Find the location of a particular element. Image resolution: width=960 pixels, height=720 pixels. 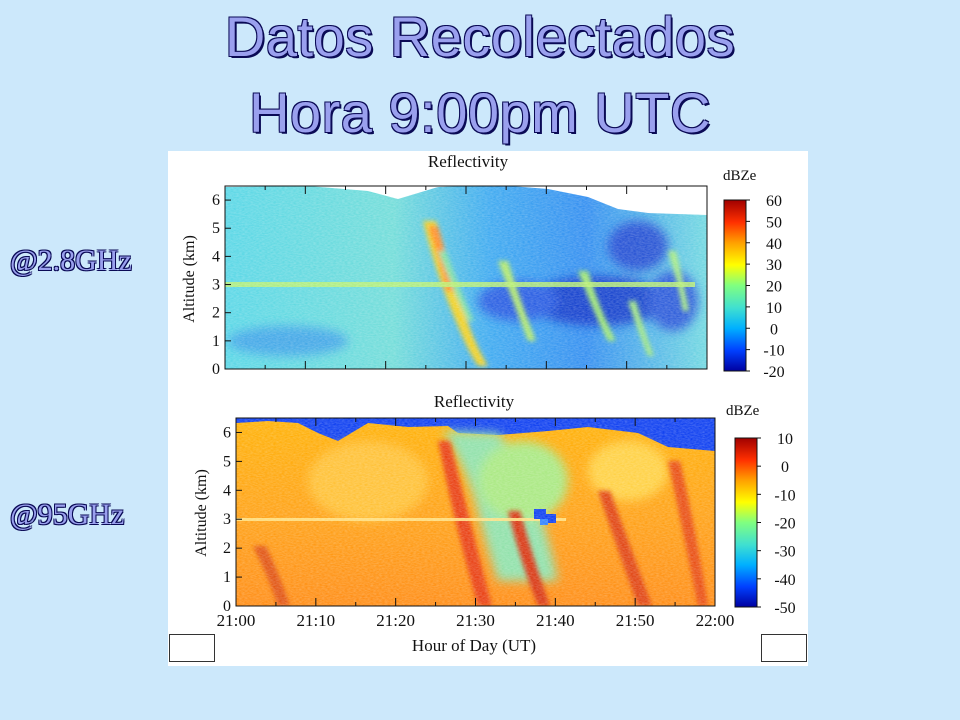

colorbar-tick-label: 60 is located at coordinates (774, 201).